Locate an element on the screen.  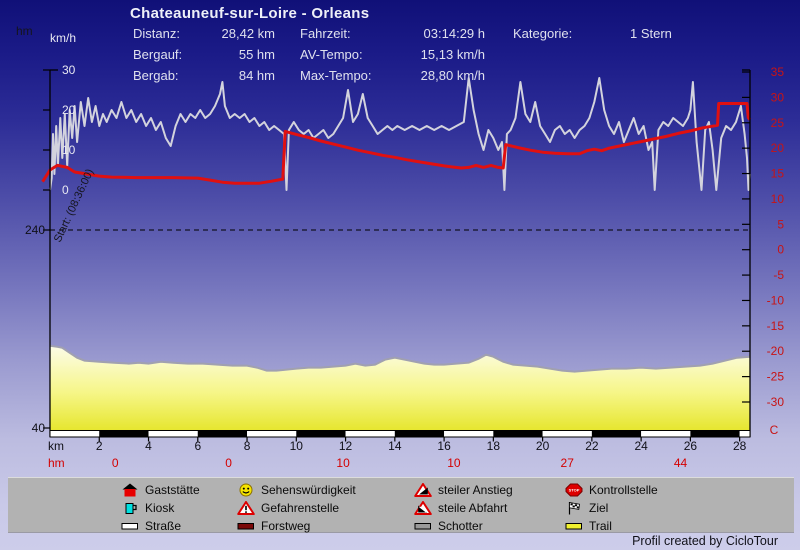
legend-item-gravel: Schotter is located at coordinates (448, 526).